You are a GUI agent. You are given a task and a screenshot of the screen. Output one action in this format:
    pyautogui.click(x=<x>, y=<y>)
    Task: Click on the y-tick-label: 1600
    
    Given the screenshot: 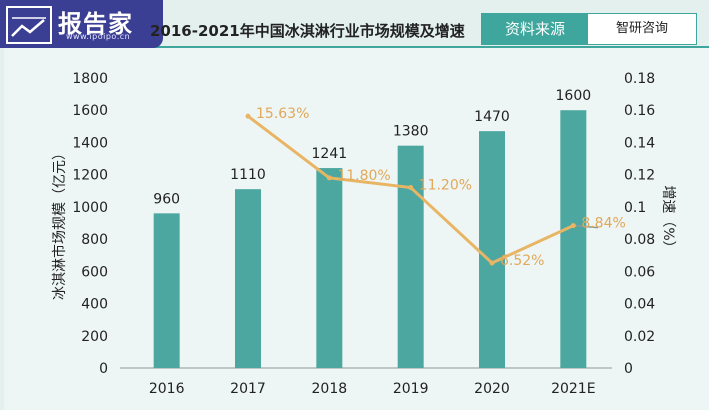 What is the action you would take?
    pyautogui.click(x=90, y=111)
    